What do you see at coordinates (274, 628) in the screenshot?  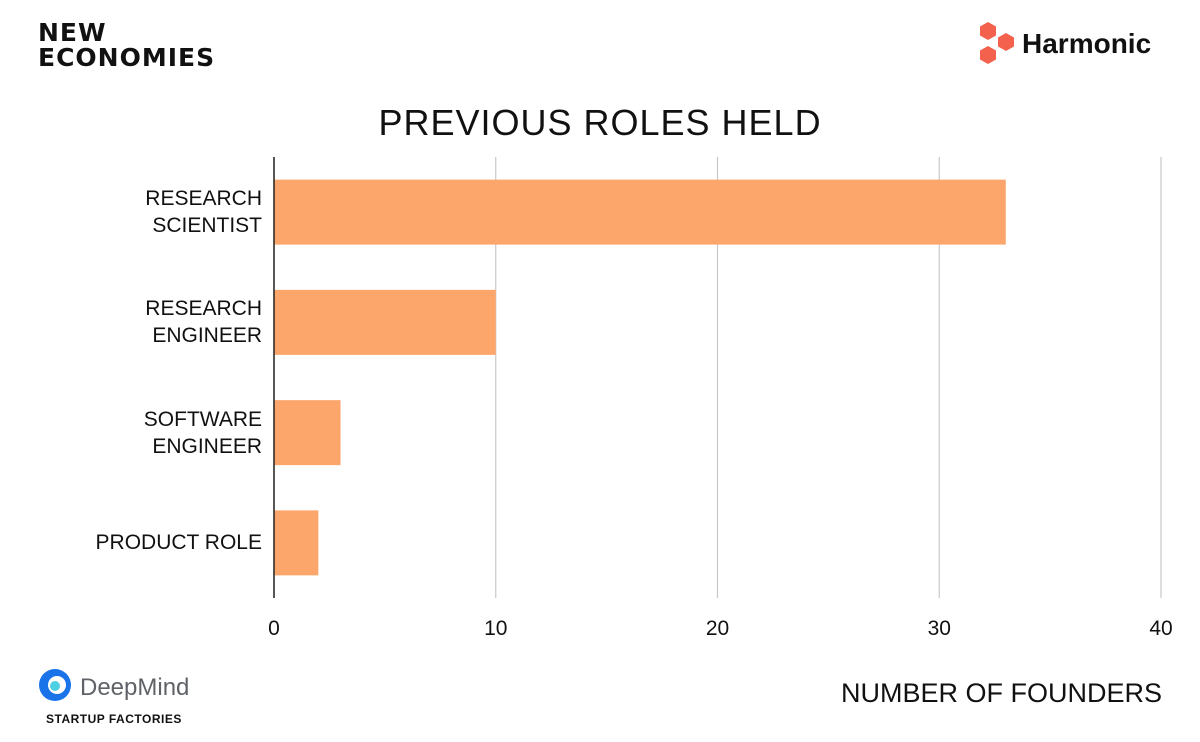 I see `x-tick-label: 0` at bounding box center [274, 628].